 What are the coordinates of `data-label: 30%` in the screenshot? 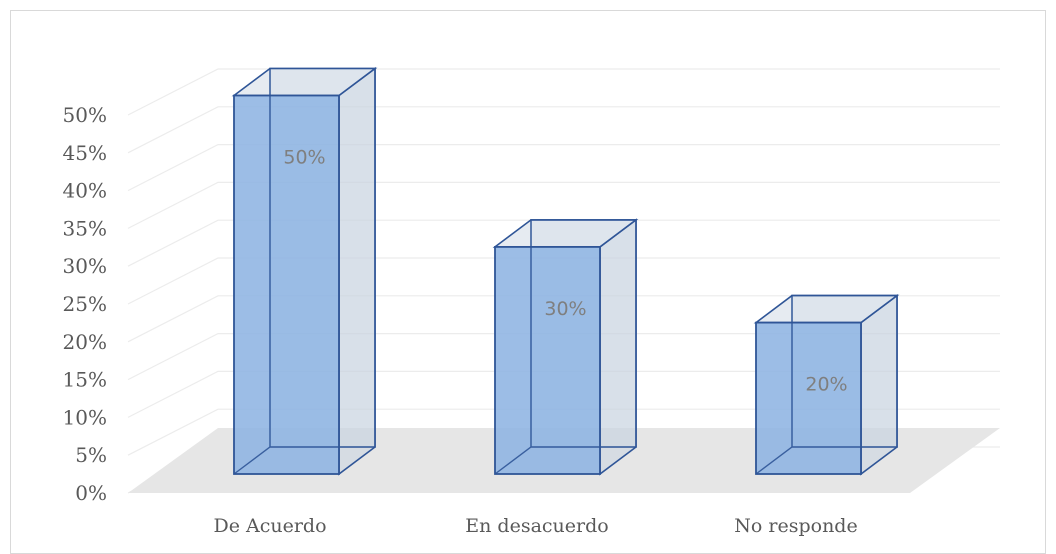 It's located at (565, 309).